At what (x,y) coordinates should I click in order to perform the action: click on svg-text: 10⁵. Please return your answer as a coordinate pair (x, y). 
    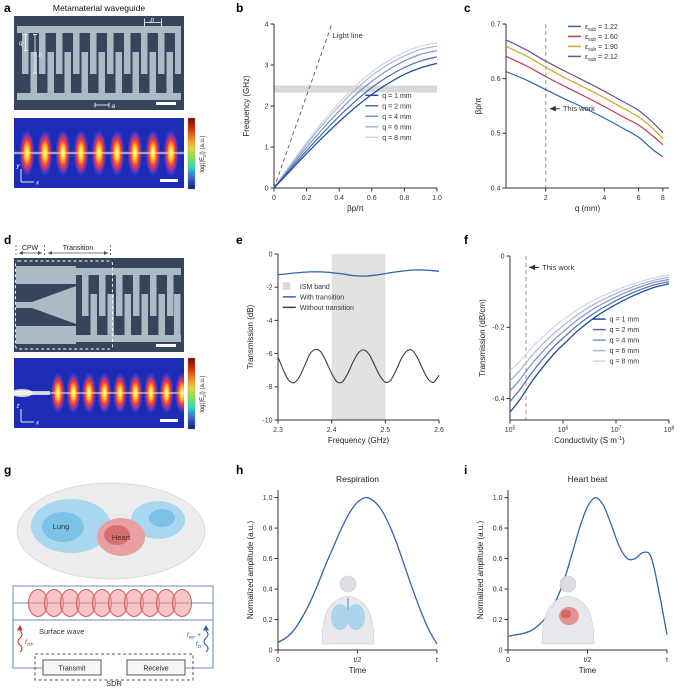
    Looking at the image, I should click on (510, 430).